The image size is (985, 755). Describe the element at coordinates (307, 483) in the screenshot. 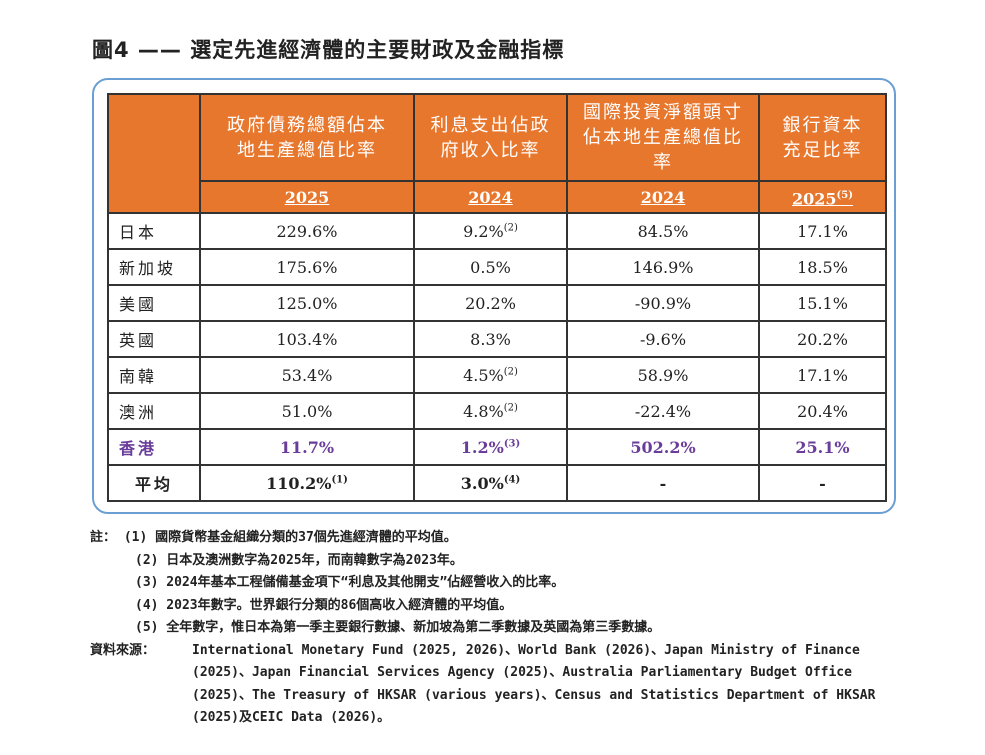

I see `value-cell: 110.2%(1)` at that location.